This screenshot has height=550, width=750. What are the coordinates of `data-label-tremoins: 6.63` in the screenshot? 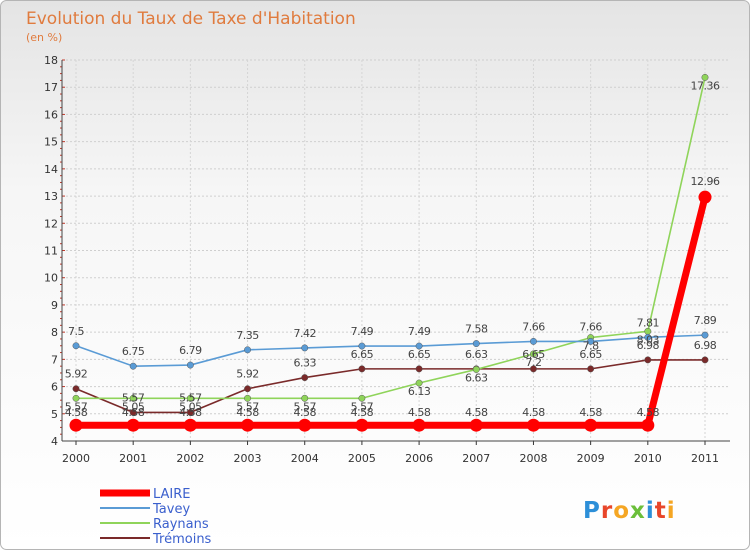 It's located at (476, 354).